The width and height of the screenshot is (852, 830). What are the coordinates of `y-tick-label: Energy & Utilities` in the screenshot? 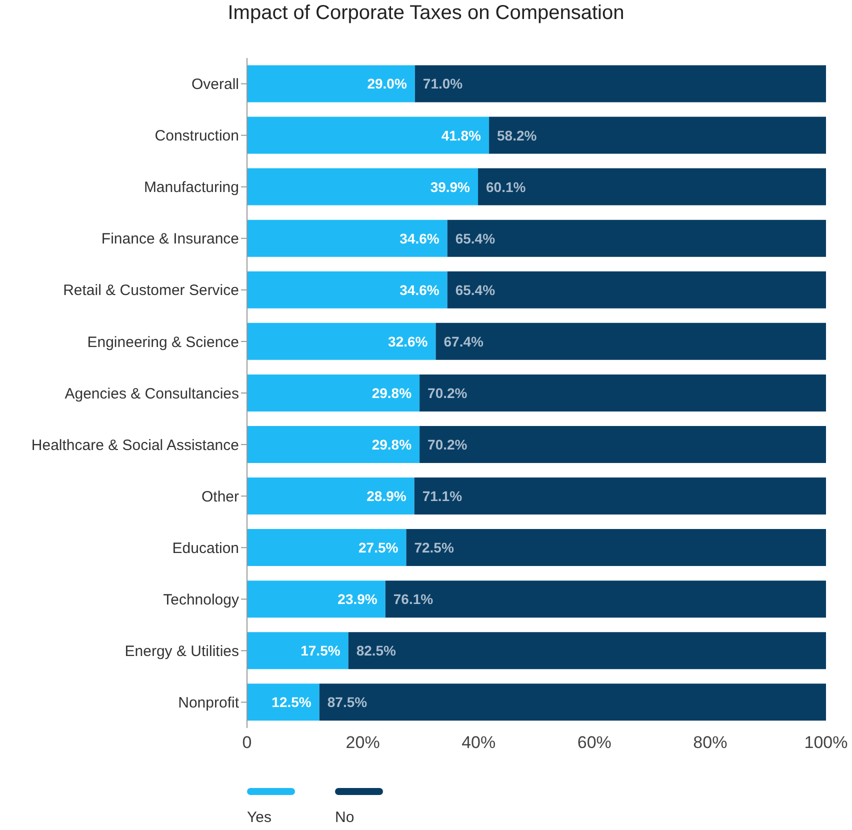 It's located at (181, 651).